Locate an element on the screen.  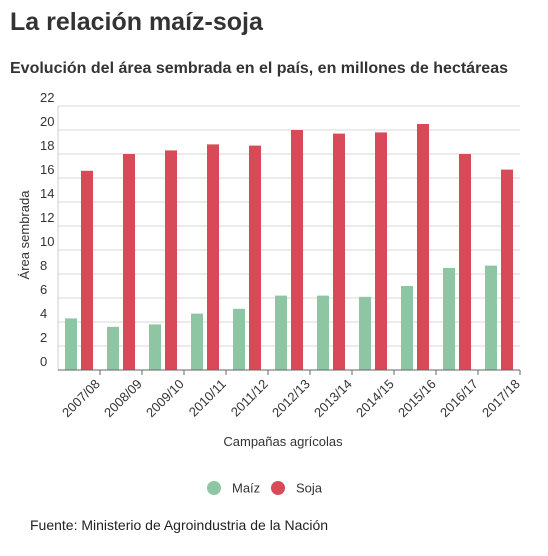
y-tick-label: 10 is located at coordinates (47, 241).